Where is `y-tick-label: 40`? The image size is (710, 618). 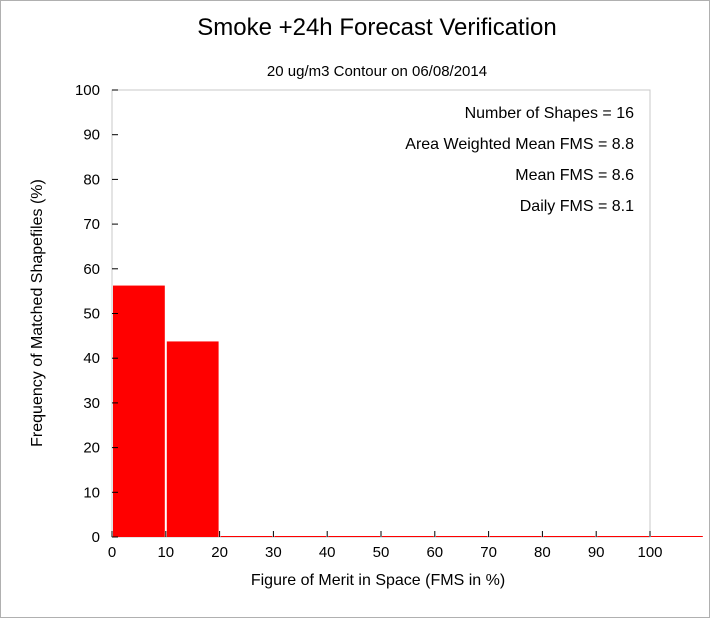 y-tick-label: 40 is located at coordinates (91, 358).